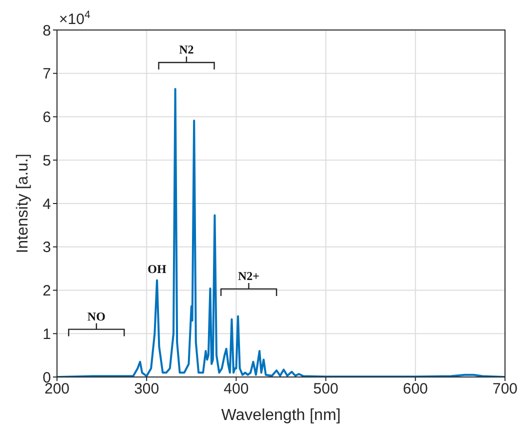 The image size is (527, 434). I want to click on annotation: N2+, so click(249, 275).